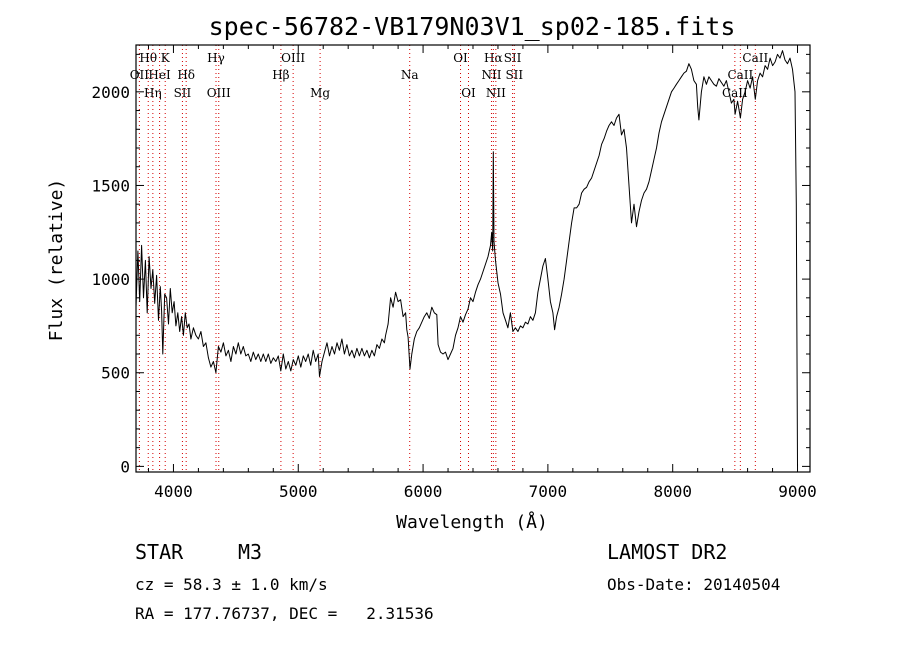 This screenshot has height=650, width=900. I want to click on line-label-19: SII, so click(514, 75).